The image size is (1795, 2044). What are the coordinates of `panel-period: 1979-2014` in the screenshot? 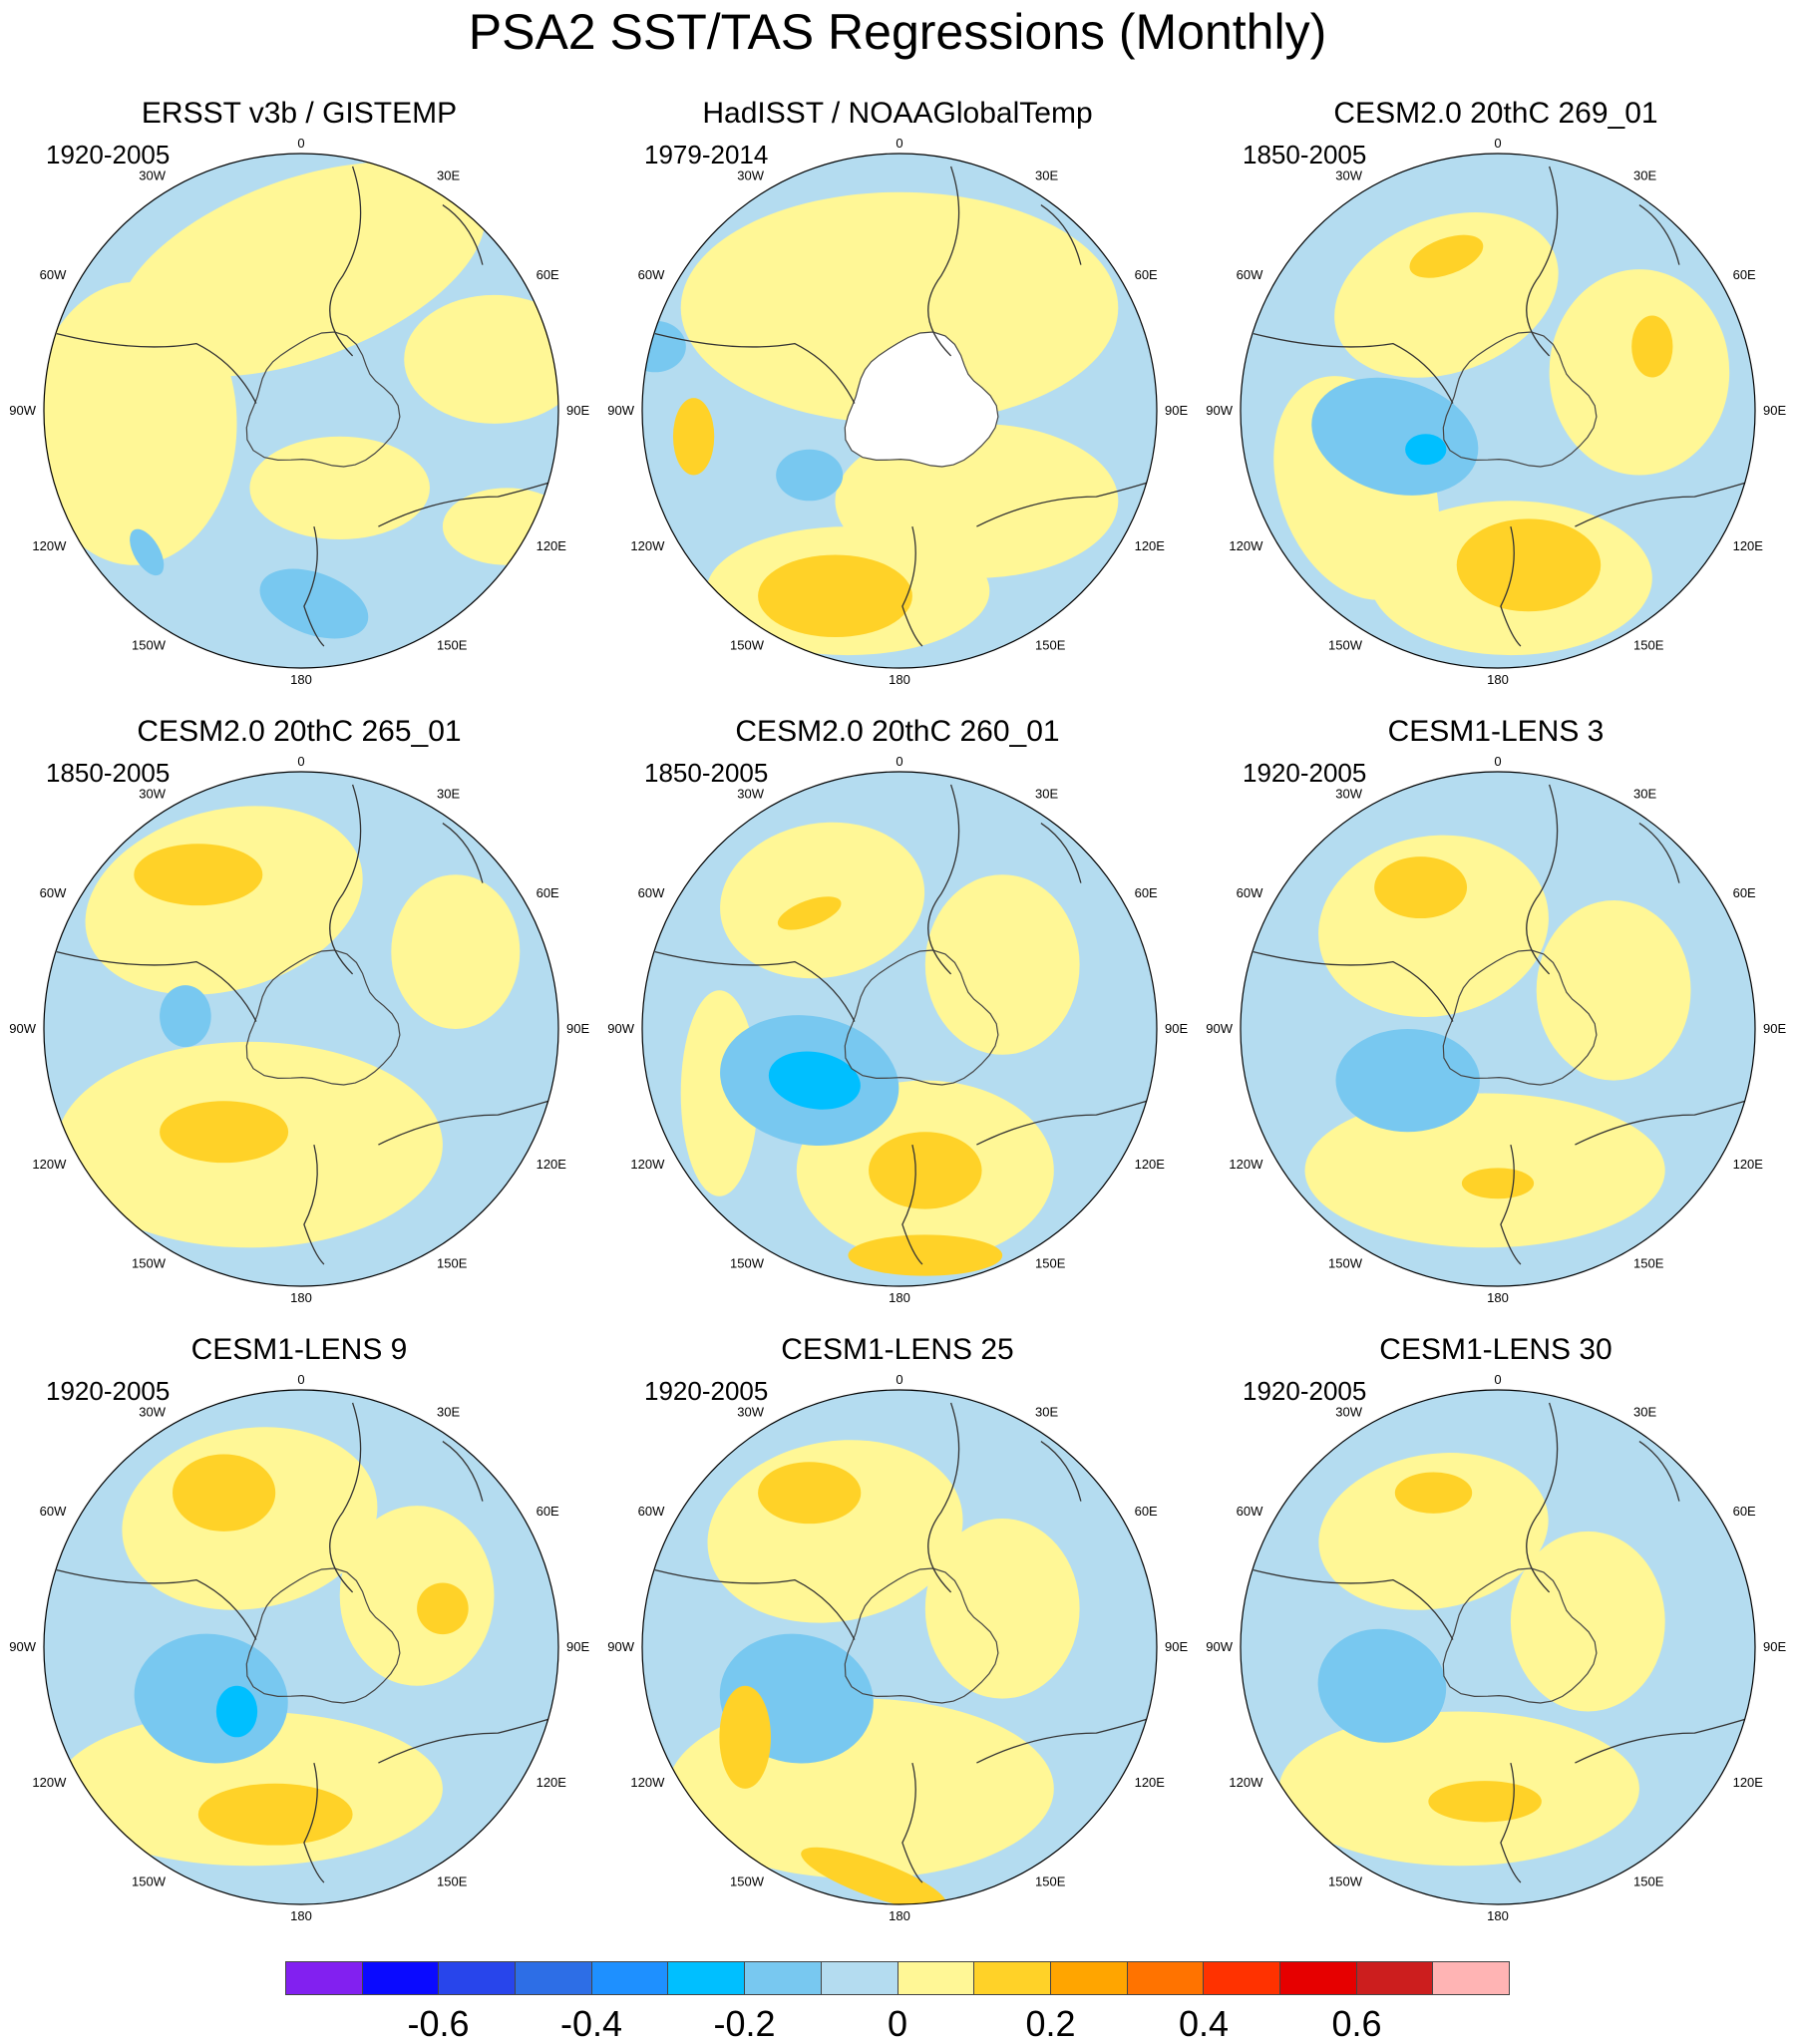 It's located at (706, 155).